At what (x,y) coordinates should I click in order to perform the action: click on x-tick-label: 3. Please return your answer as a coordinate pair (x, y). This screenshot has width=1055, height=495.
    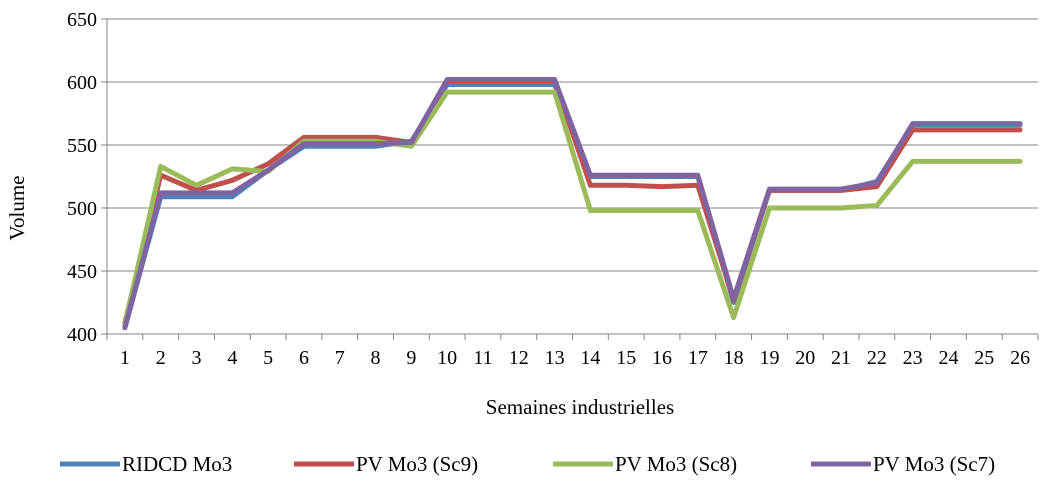
    Looking at the image, I should click on (197, 358).